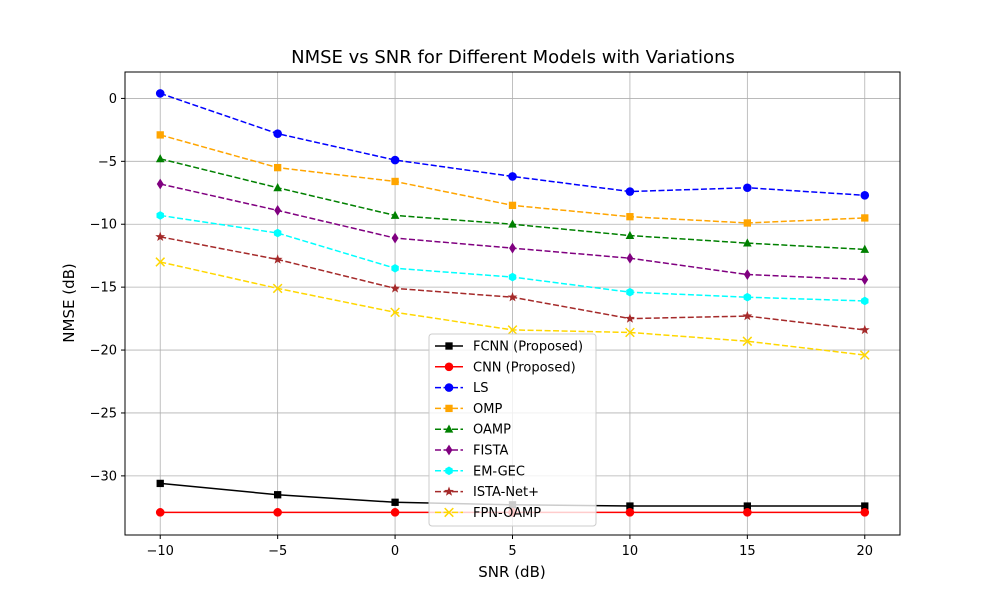 The image size is (1000, 604). Describe the element at coordinates (103, 288) in the screenshot. I see `y-tick-label: −15` at that location.